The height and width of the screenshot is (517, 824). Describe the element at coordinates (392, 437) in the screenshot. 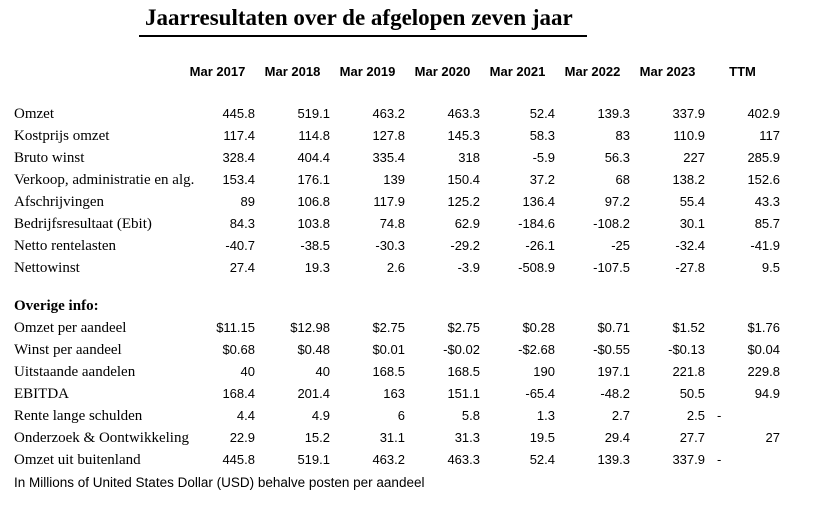

I see `cell-value: 31.1` at that location.